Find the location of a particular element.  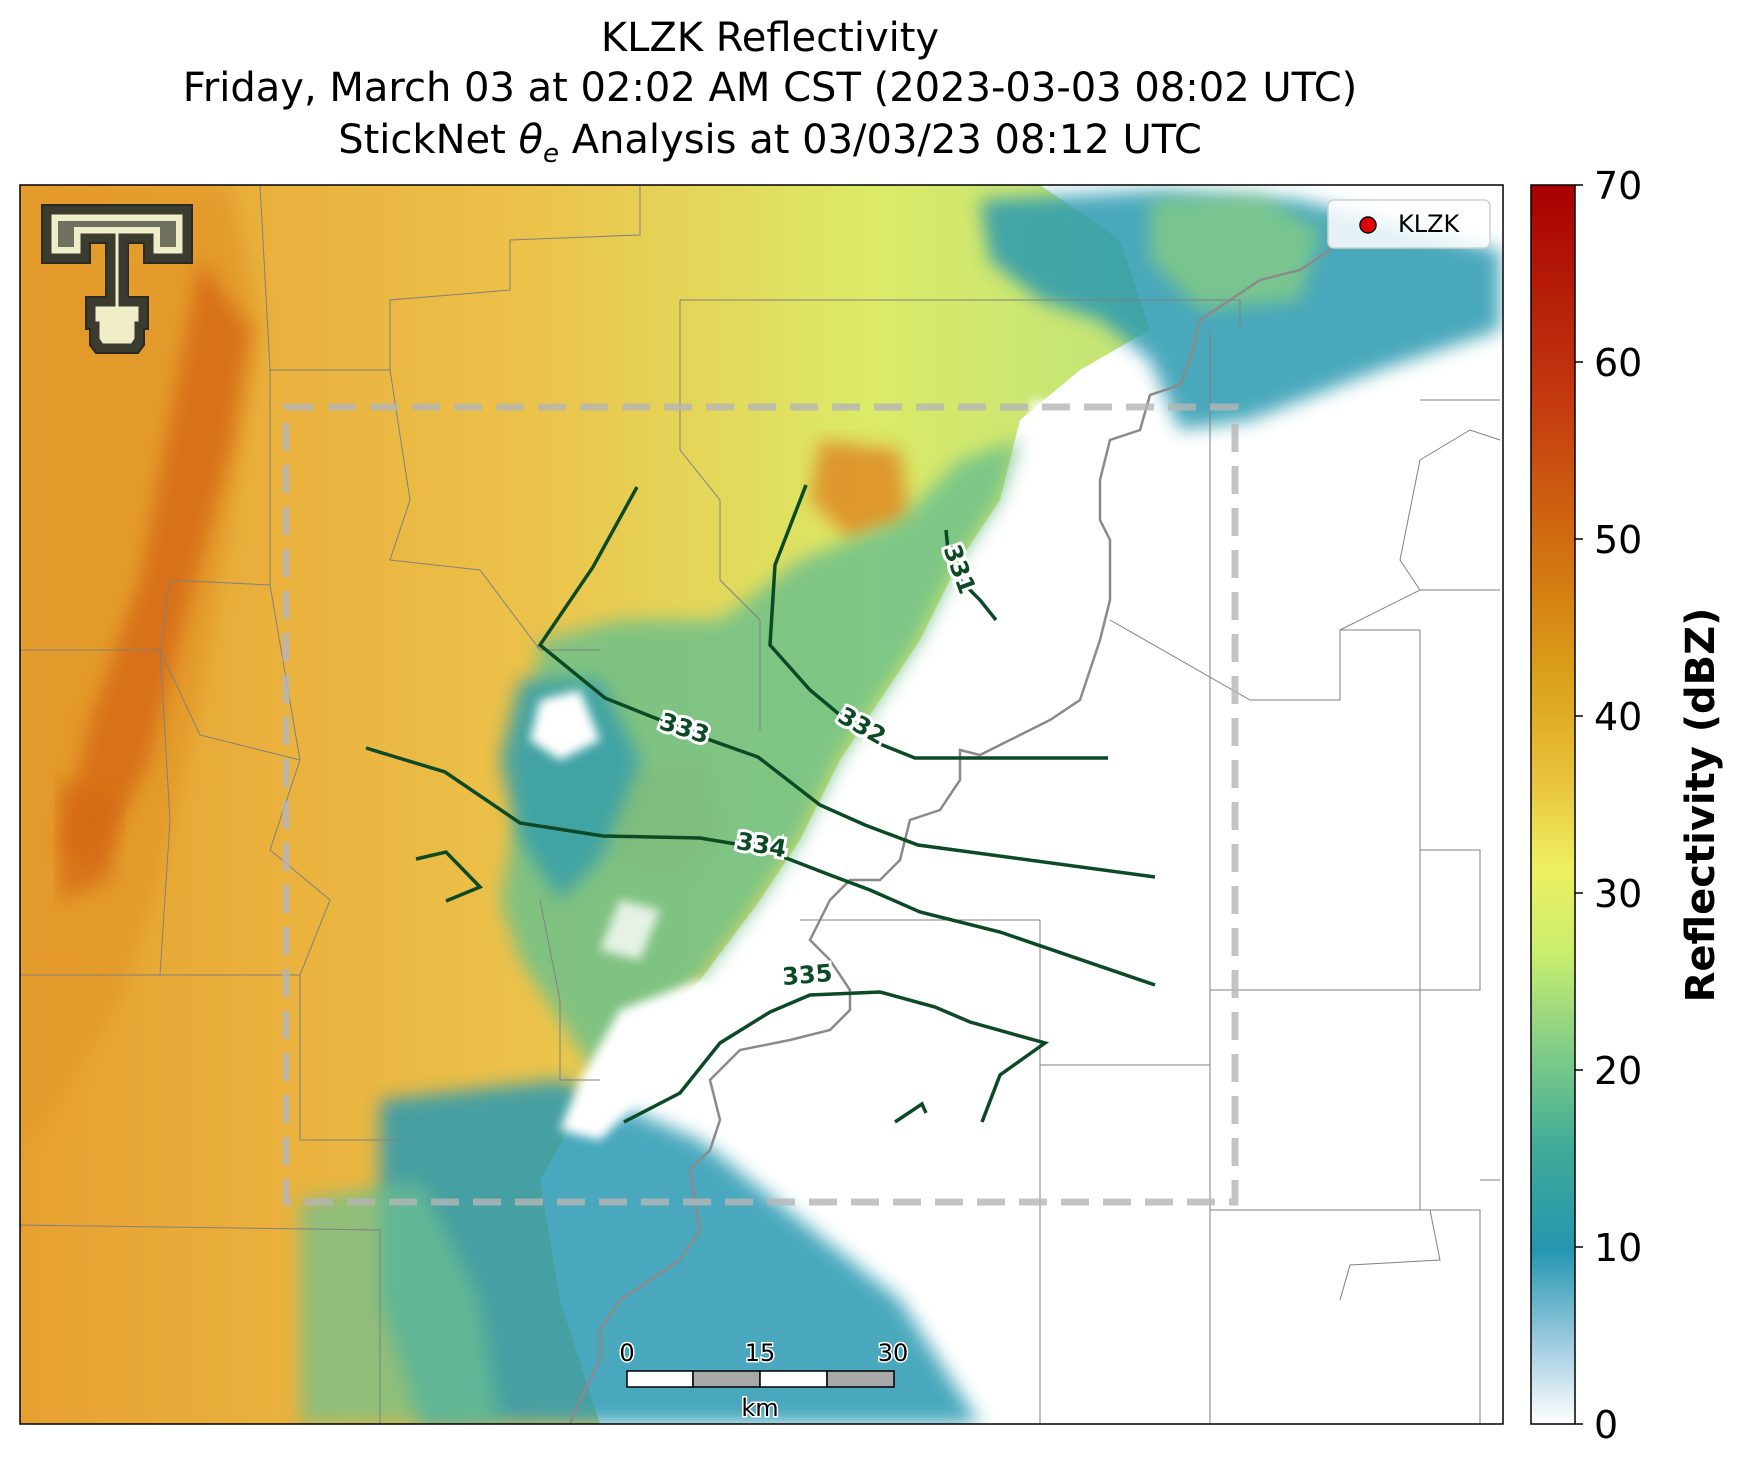

legend: KLZK is located at coordinates (1409, 224).